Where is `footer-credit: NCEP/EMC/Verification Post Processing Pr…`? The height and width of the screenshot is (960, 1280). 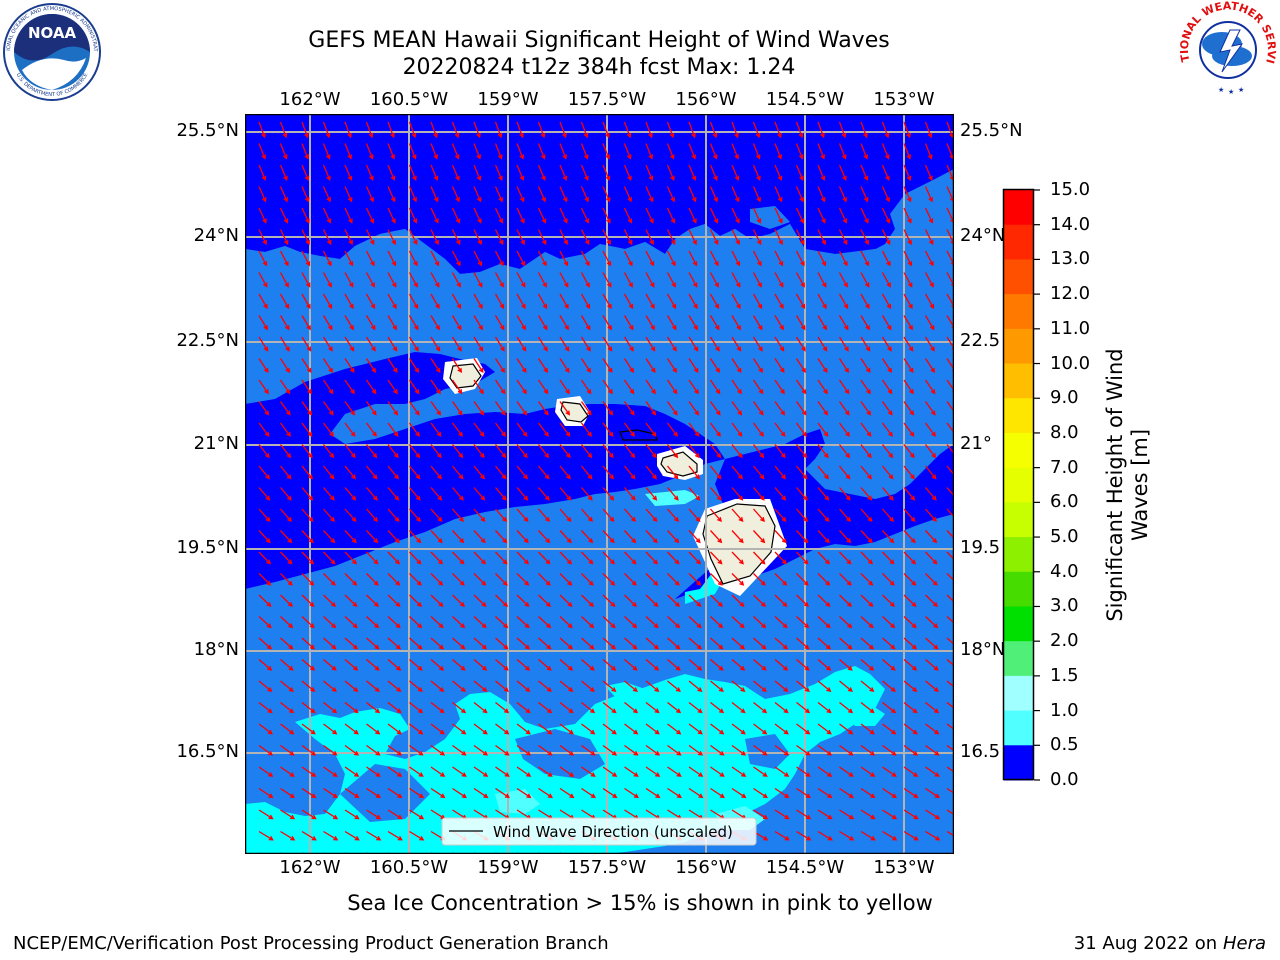
footer-credit: NCEP/EMC/Verification Post Processing Pr… is located at coordinates (311, 943).